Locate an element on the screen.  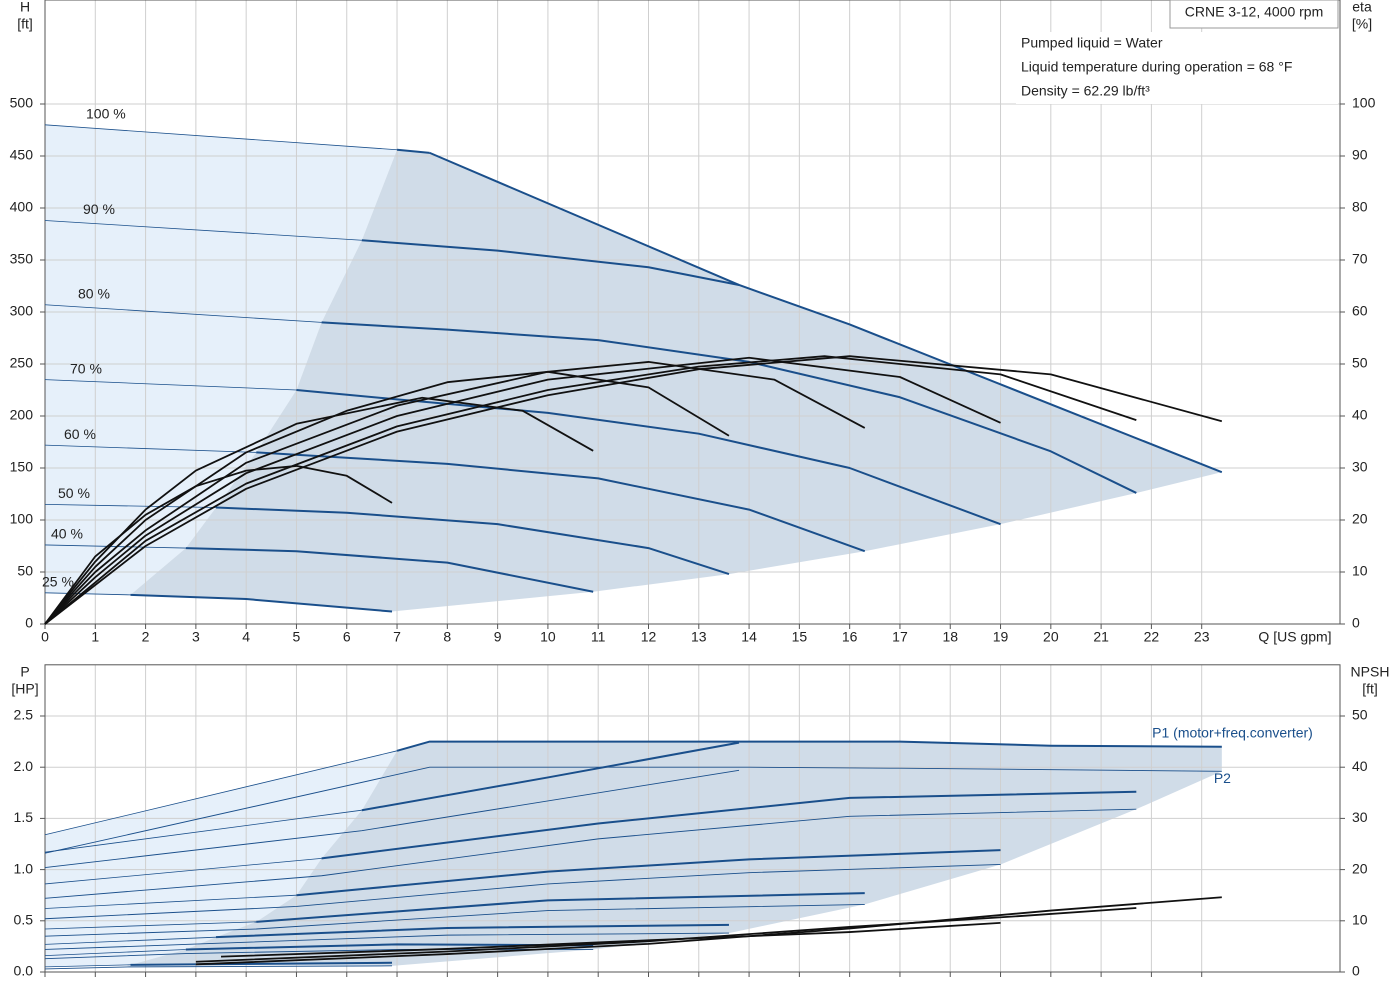
y2-axis-unit: [ft] is located at coordinates (1370, 689).